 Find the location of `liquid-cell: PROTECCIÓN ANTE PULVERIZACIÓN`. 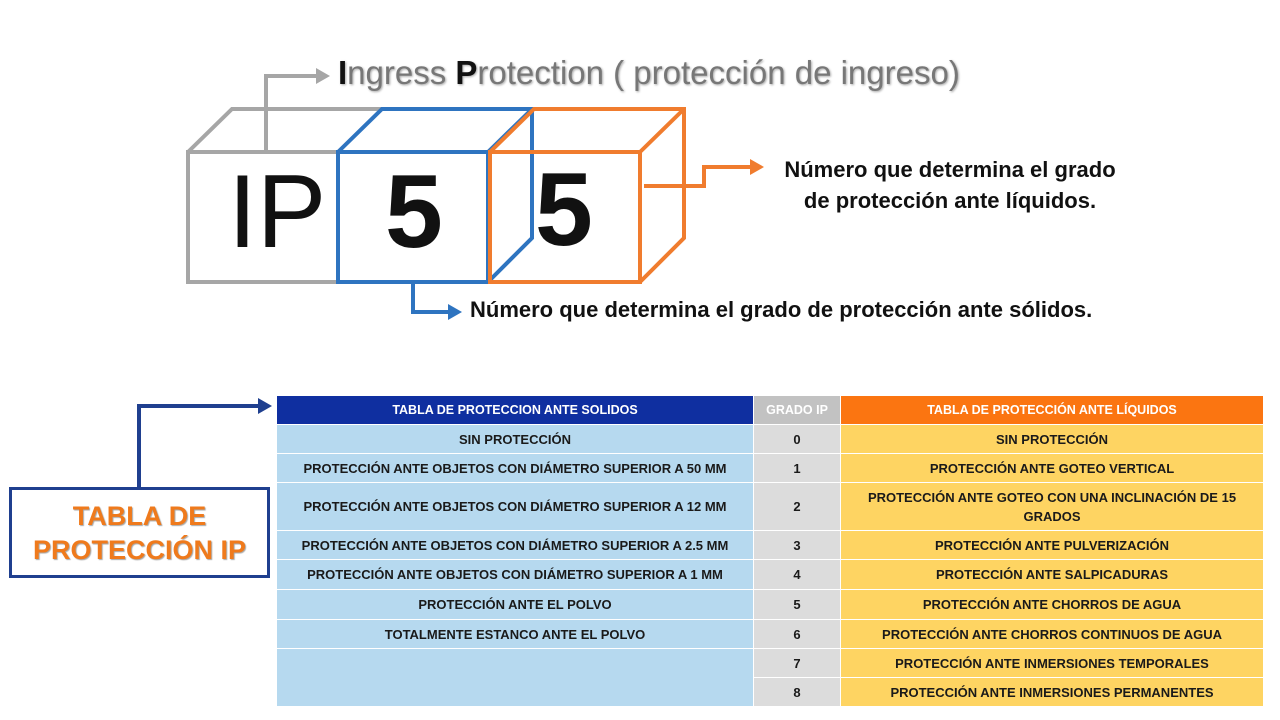

liquid-cell: PROTECCIÓN ANTE PULVERIZACIÓN is located at coordinates (1052, 545).